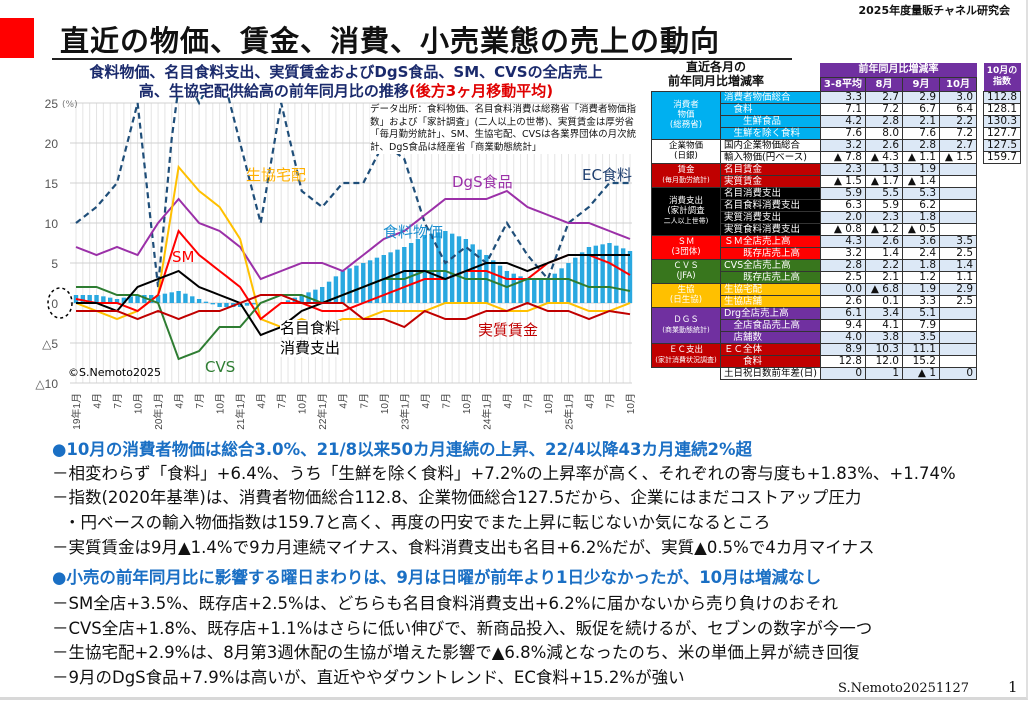 This screenshot has height=705, width=1028. What do you see at coordinates (607, 175) in the screenshot?
I see `label-ec: EC食料` at bounding box center [607, 175].